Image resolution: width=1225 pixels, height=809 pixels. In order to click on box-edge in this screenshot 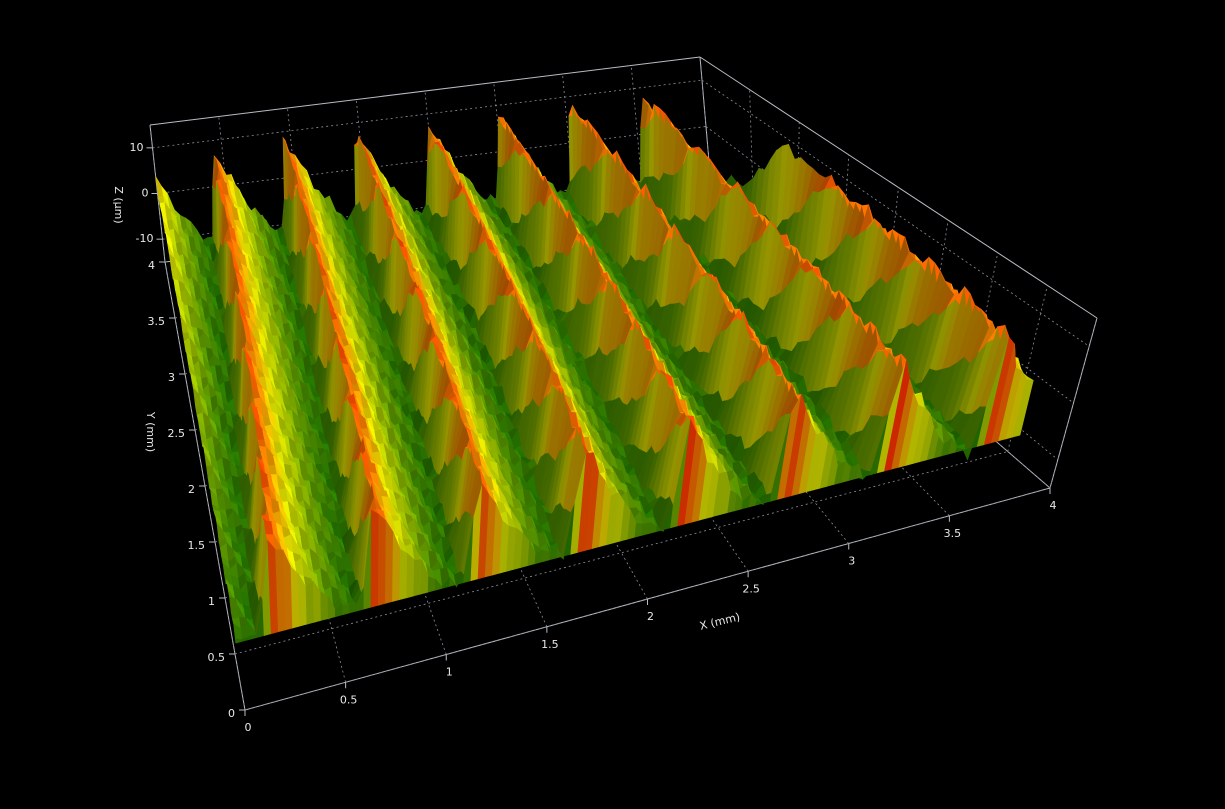, I will do `click(425, 91)`.